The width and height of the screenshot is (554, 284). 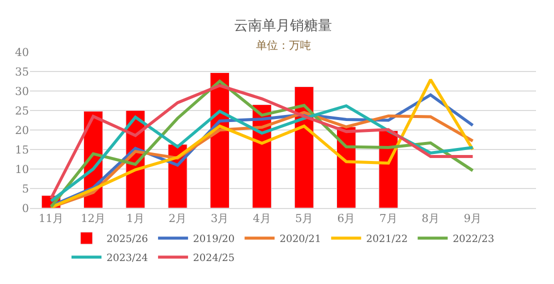 I want to click on x-tick-label: 8月, so click(x=431, y=219).